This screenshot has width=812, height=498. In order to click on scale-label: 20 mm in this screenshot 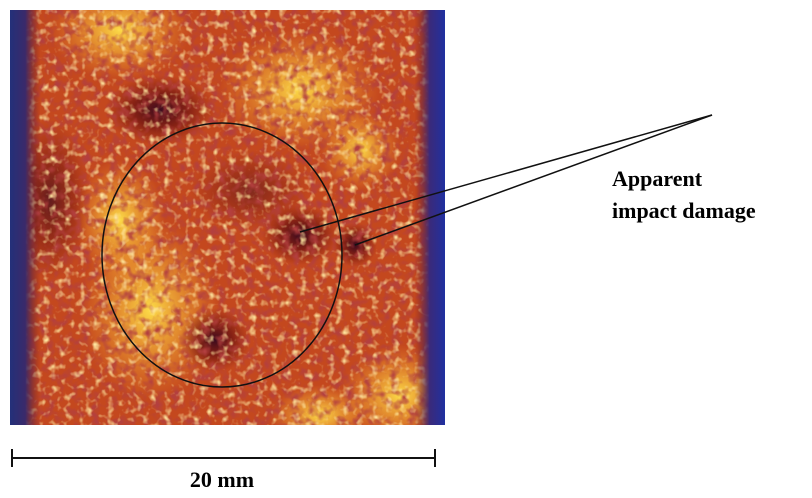, I will do `click(222, 479)`.